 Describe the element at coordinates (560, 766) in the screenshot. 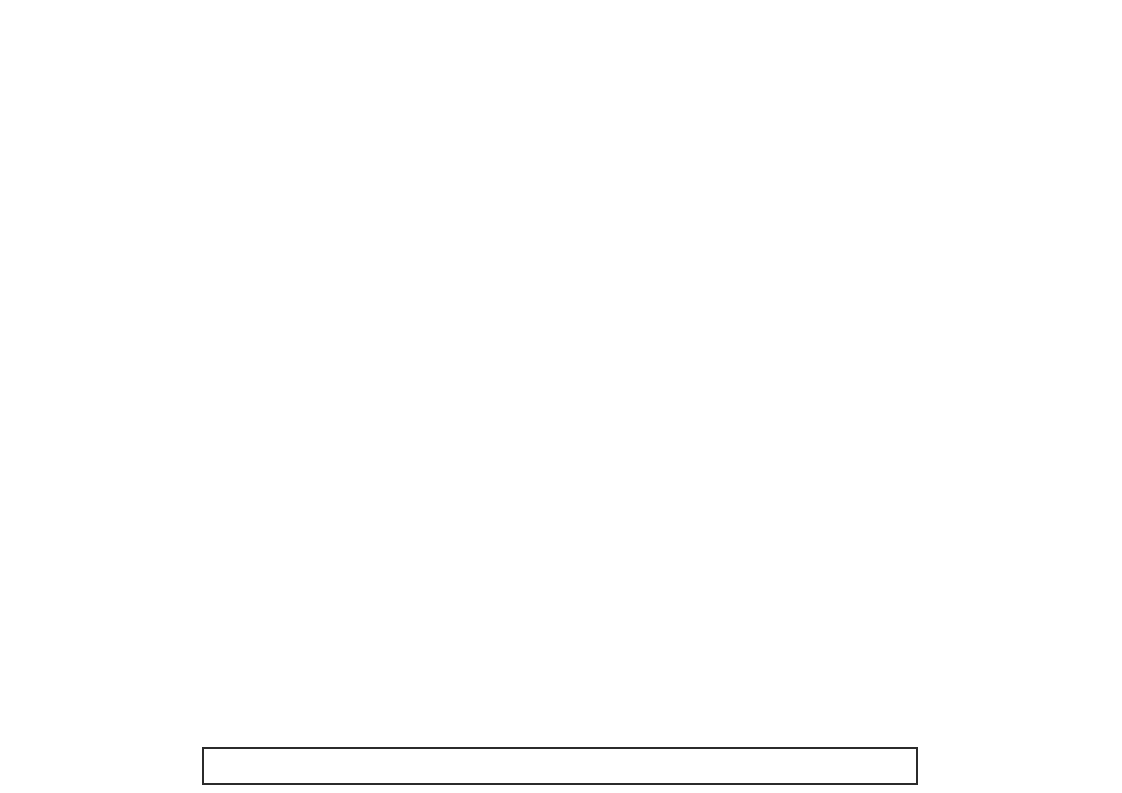

I see `legend` at that location.